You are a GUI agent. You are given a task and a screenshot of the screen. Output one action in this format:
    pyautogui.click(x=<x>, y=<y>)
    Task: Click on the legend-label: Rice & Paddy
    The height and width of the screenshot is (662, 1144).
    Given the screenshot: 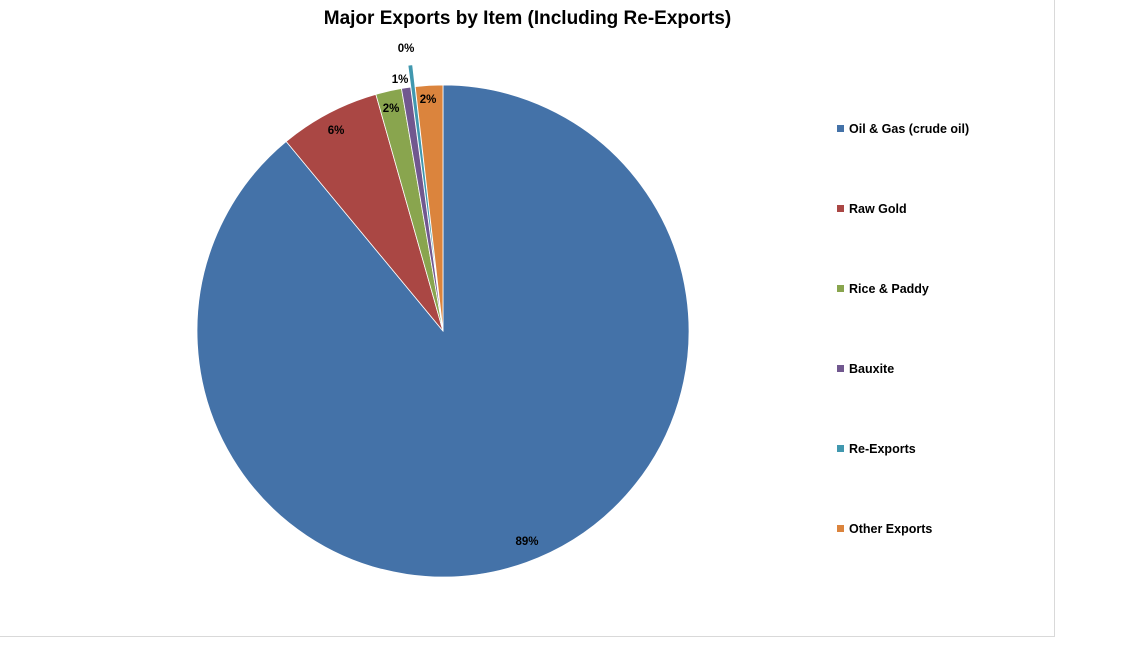 What is the action you would take?
    pyautogui.click(x=889, y=289)
    